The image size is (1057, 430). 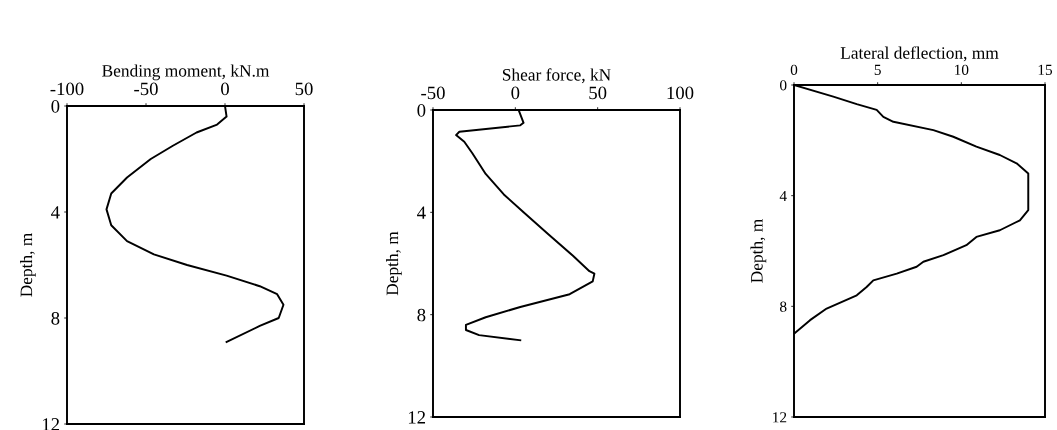 What do you see at coordinates (67, 89) in the screenshot?
I see `x-tick-label: -100` at bounding box center [67, 89].